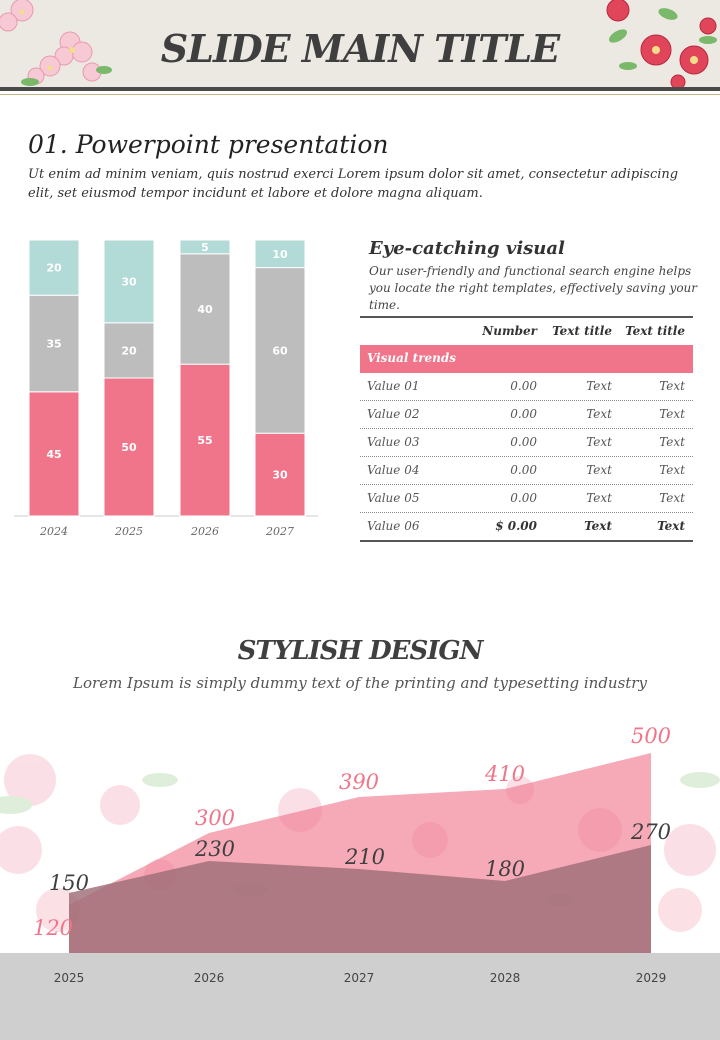 This screenshot has width=720, height=1040. What do you see at coordinates (360, 94) in the screenshot?
I see `header-divider-thin` at bounding box center [360, 94].